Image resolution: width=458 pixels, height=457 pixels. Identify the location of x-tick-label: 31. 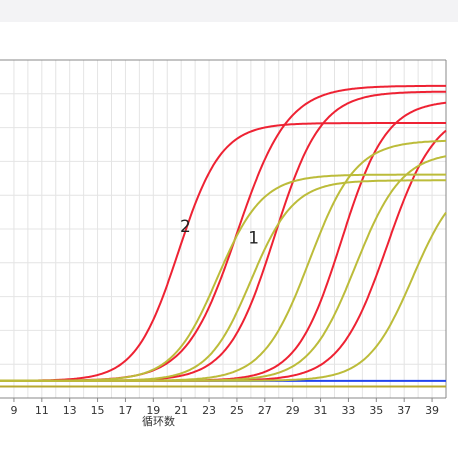
(321, 410).